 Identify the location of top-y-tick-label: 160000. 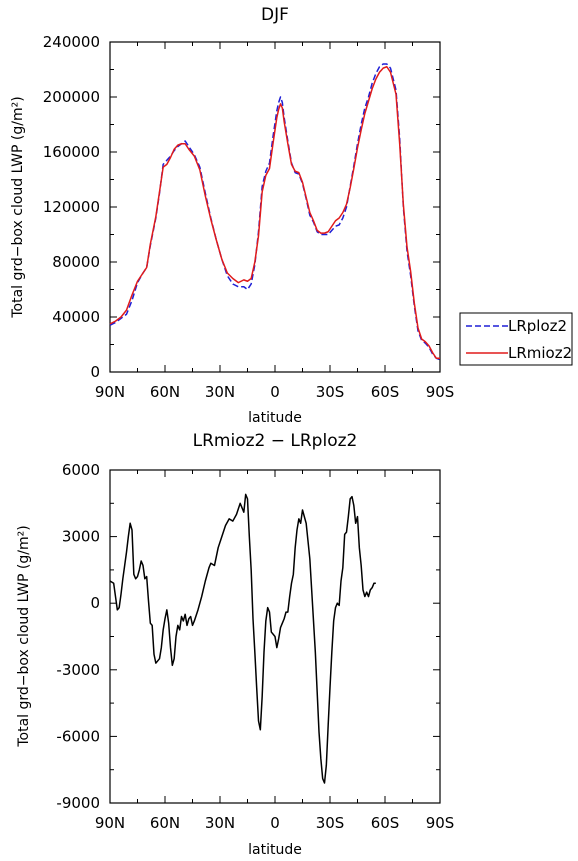
(71, 152).